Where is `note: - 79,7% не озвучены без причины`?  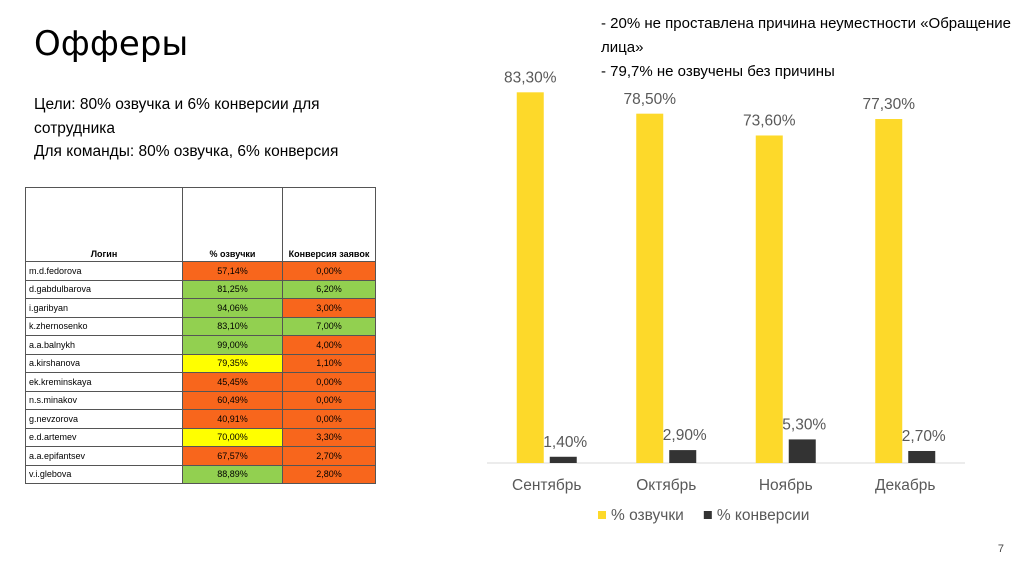
note: - 79,7% не озвучены без причины is located at coordinates (718, 71).